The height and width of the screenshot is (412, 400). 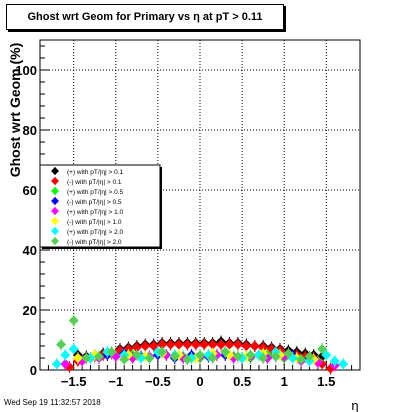 What do you see at coordinates (30, 130) in the screenshot?
I see `y-tick-label: 80` at bounding box center [30, 130].